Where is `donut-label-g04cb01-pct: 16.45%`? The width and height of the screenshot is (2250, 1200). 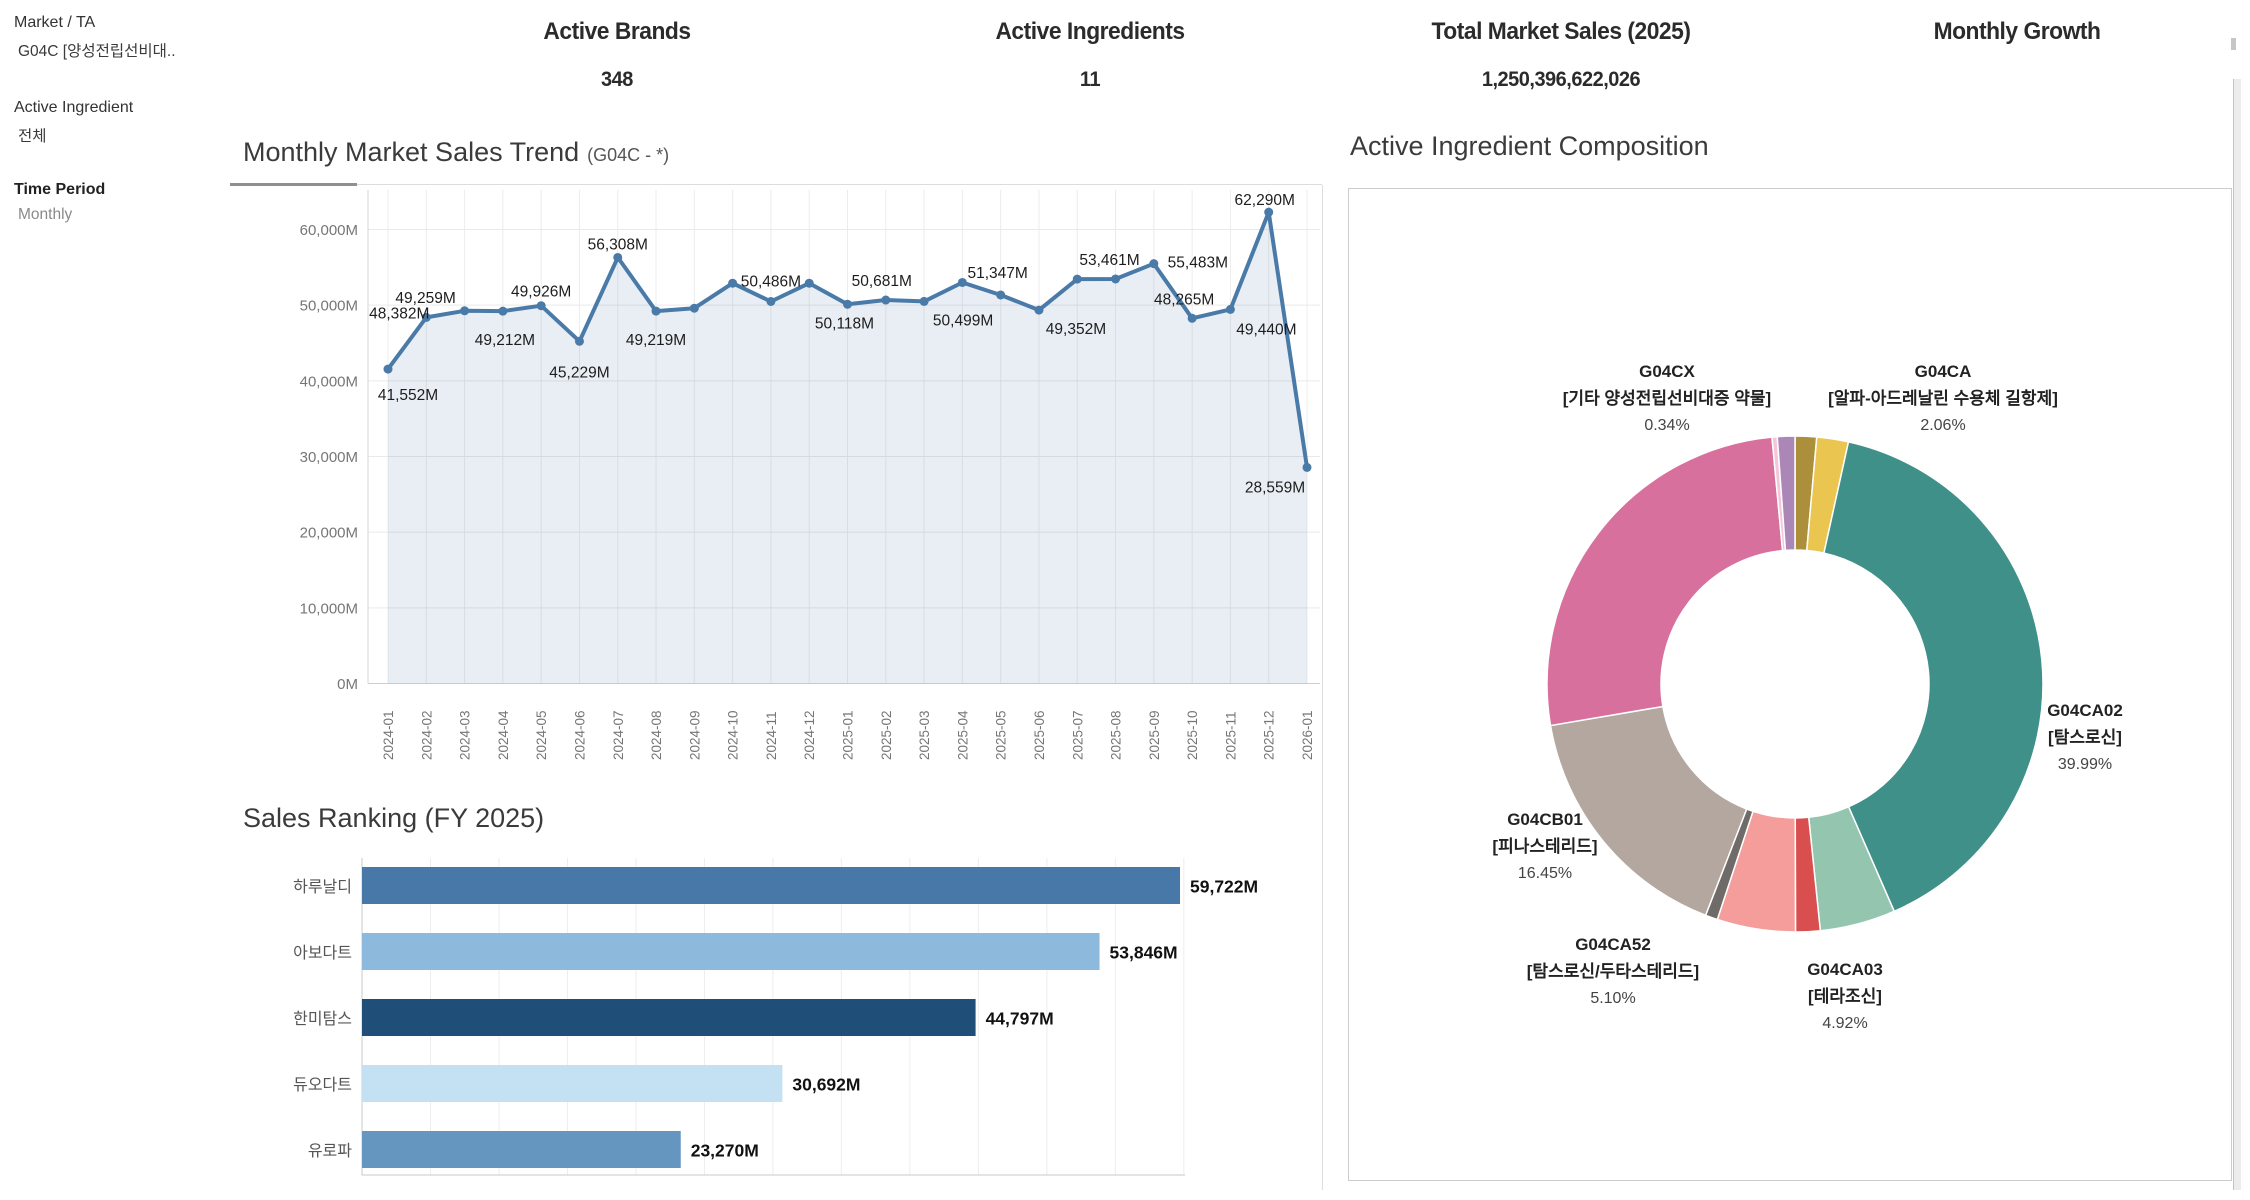 donut-label-g04cb01-pct: 16.45% is located at coordinates (1545, 873).